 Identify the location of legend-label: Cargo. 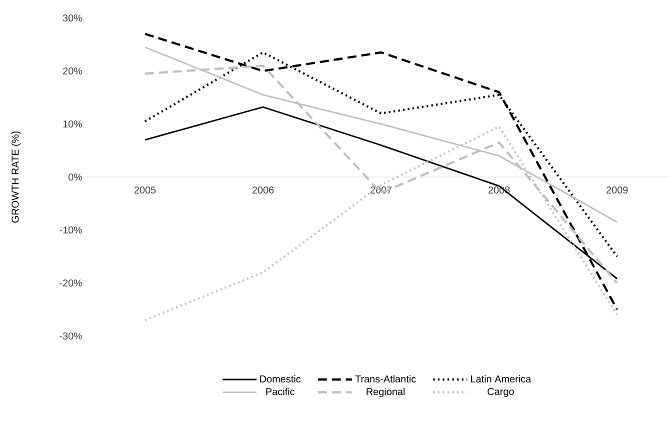
(501, 393).